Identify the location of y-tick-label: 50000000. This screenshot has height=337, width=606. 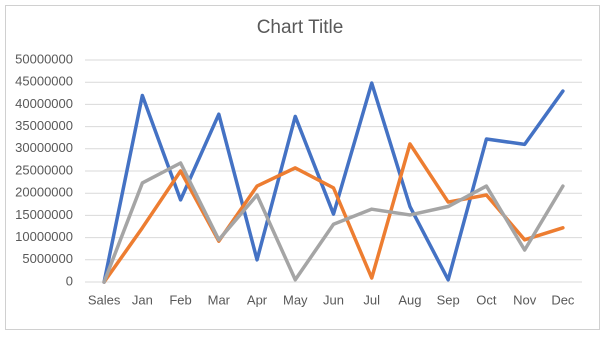
(44, 58).